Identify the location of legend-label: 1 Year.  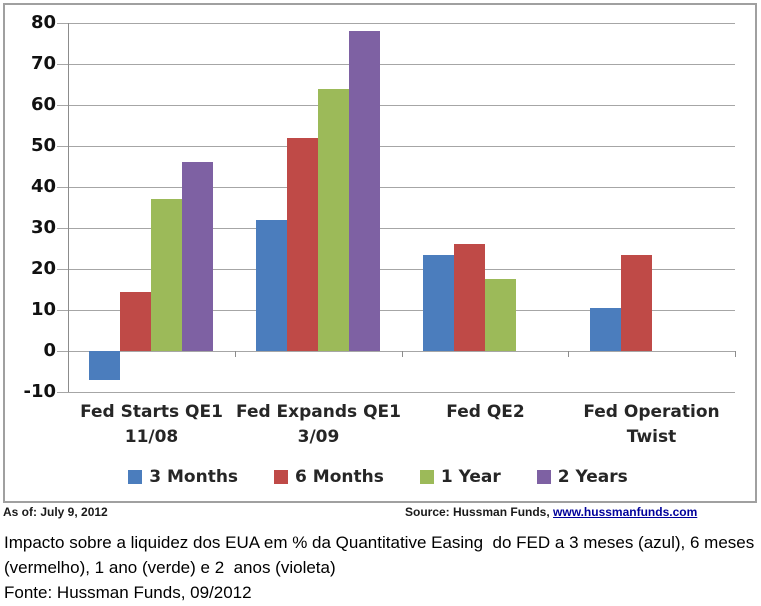
(470, 477).